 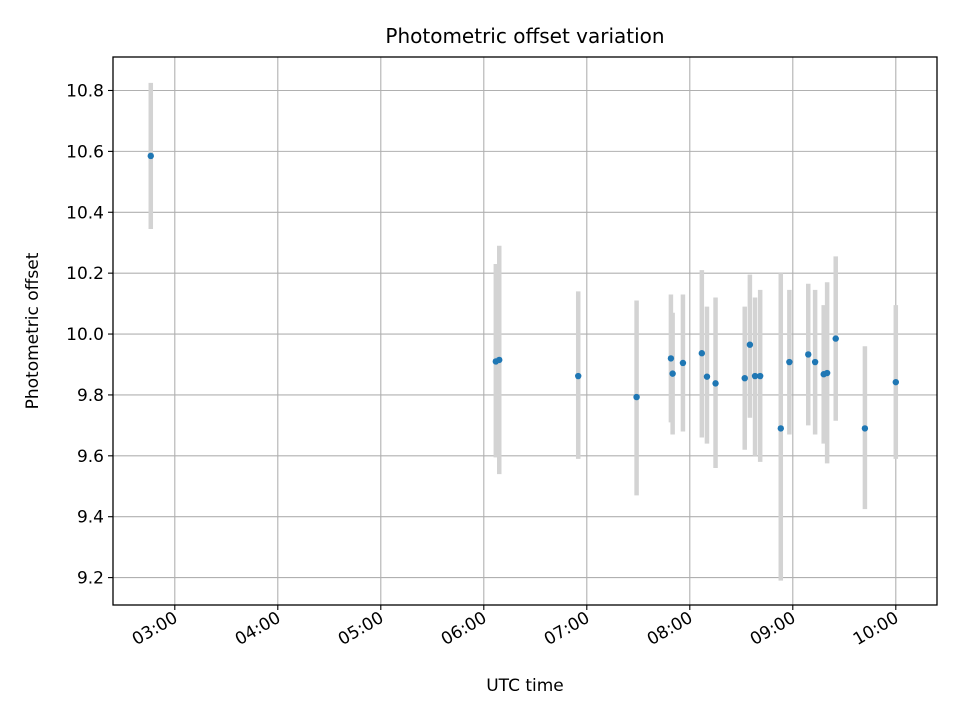 What do you see at coordinates (85, 91) in the screenshot?
I see `y-tick-label: 10.8` at bounding box center [85, 91].